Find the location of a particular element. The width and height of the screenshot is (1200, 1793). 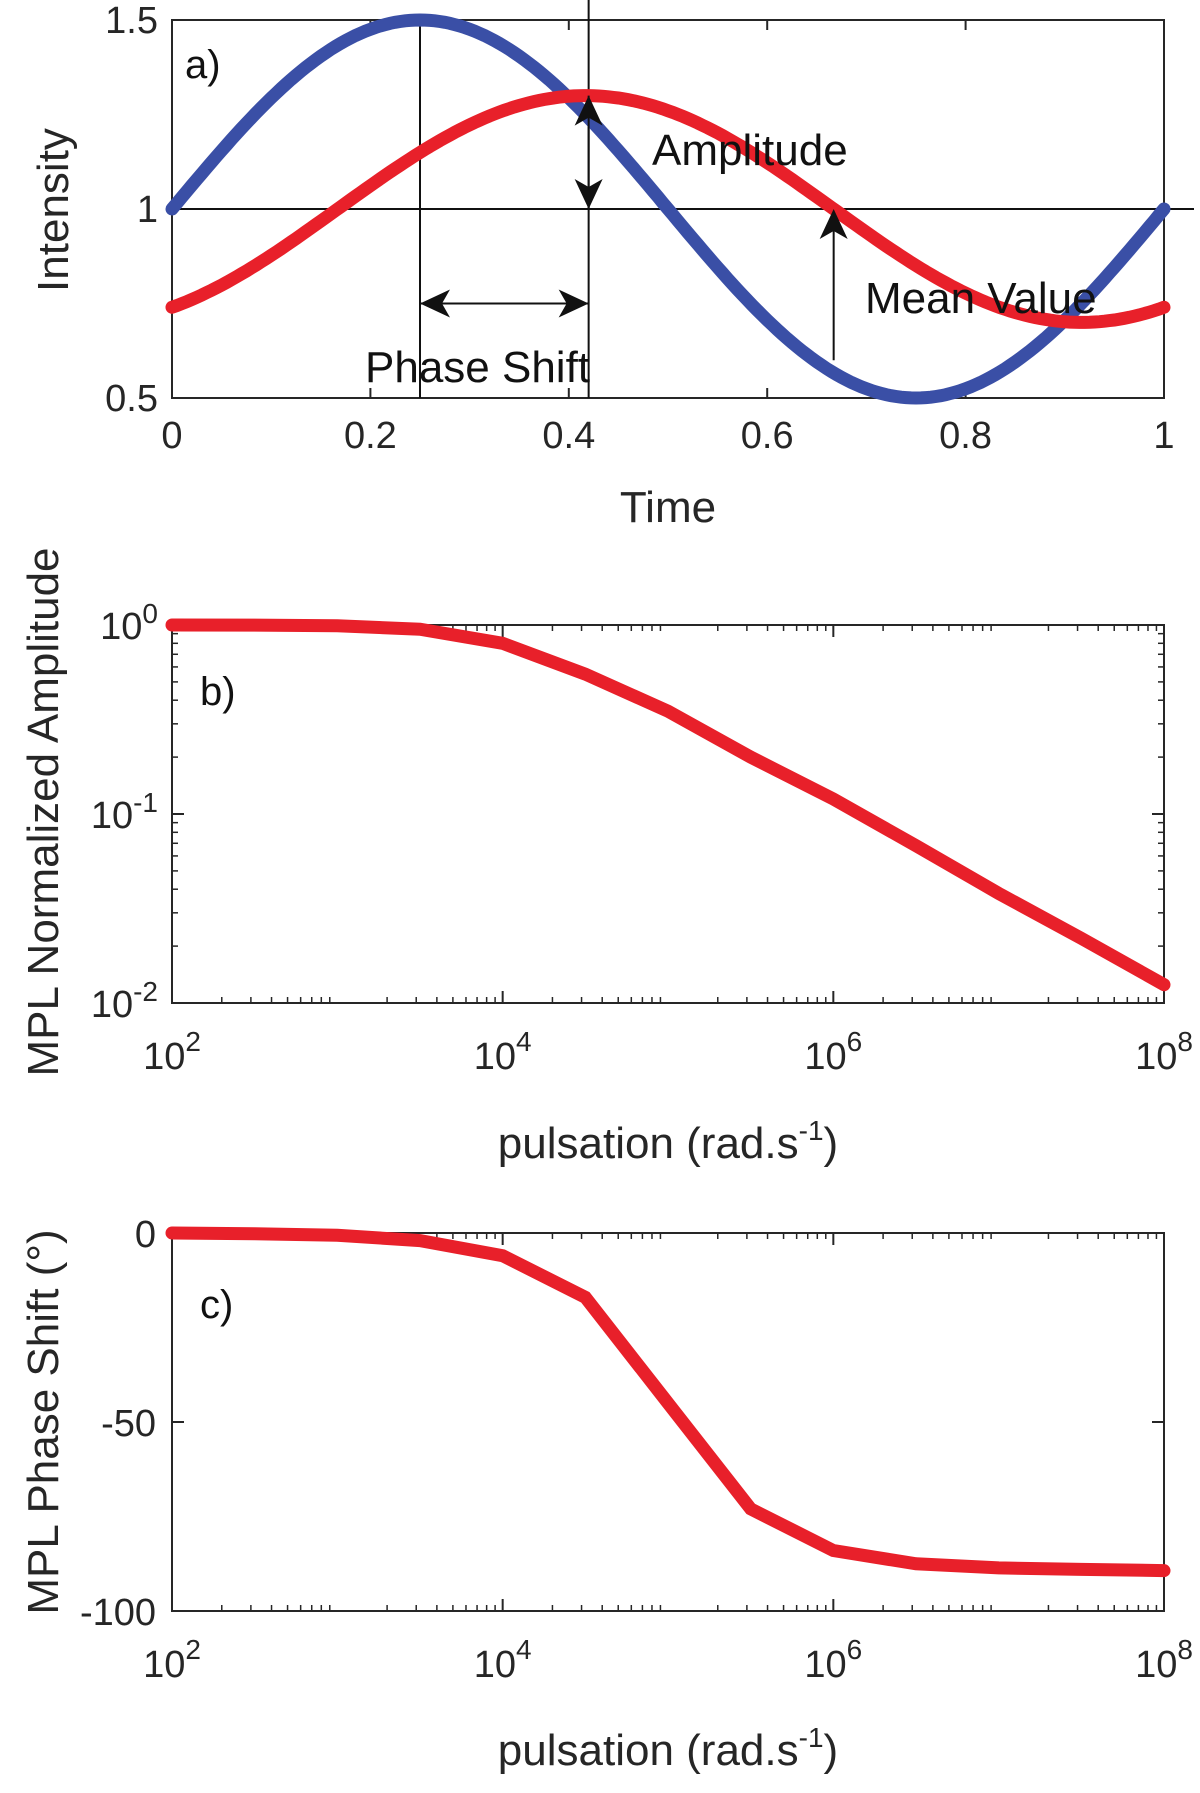

x-tick-label: 0.8 is located at coordinates (965, 436).